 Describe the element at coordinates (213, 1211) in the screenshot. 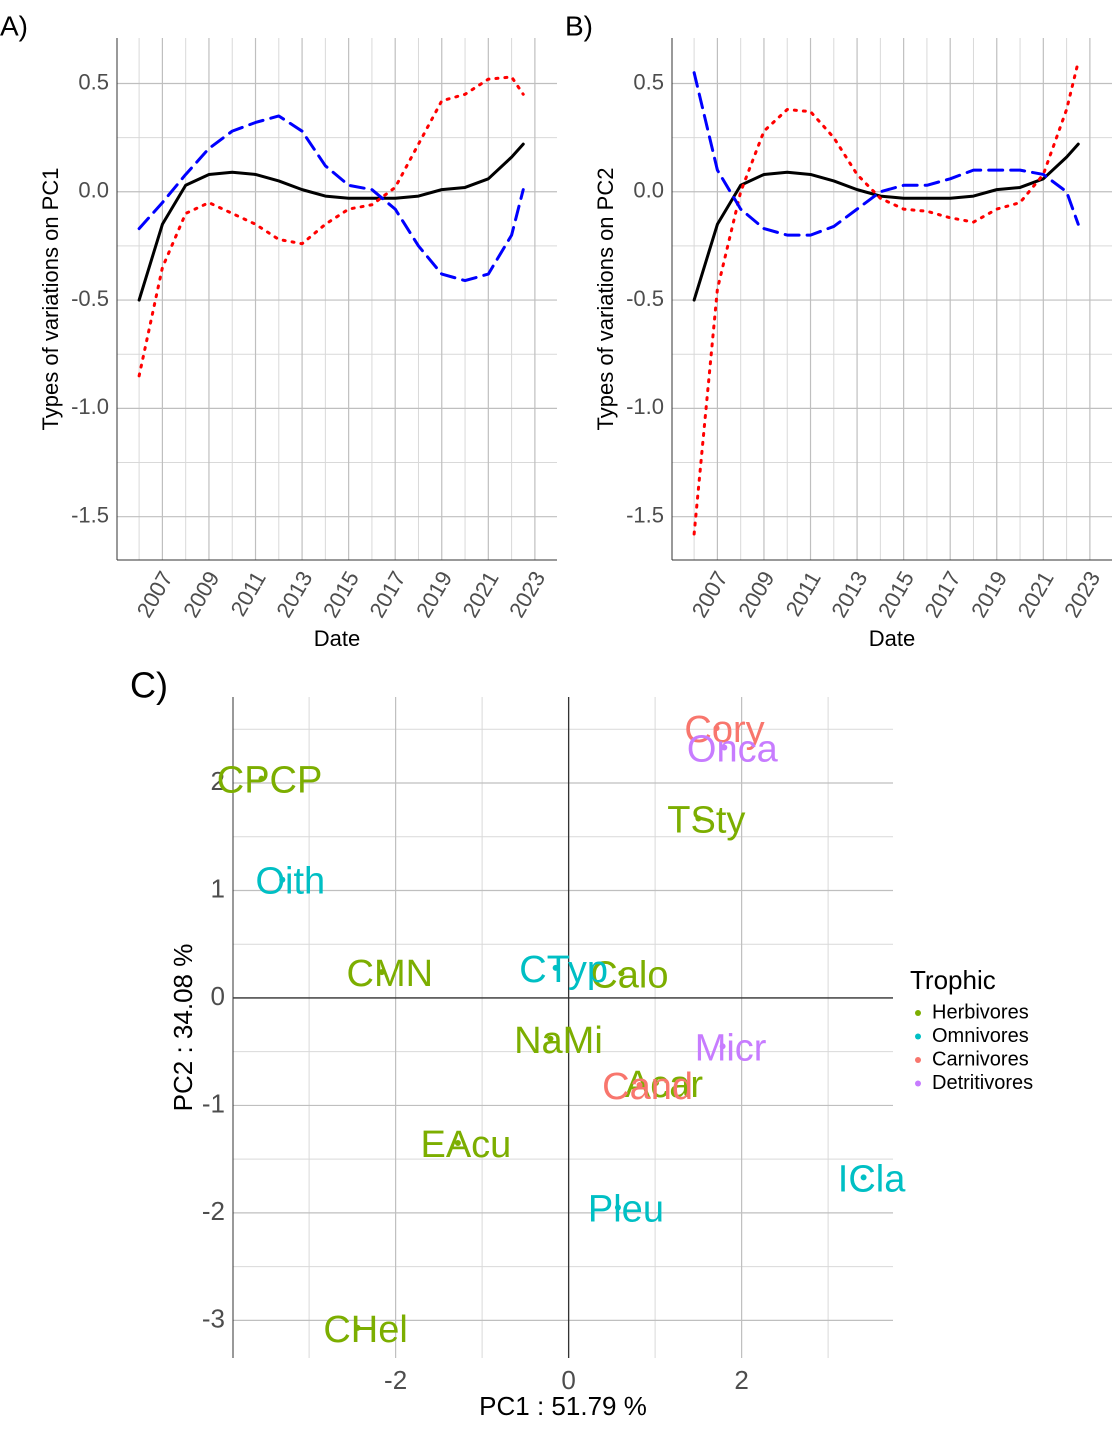

I see `y-tick-label: -2` at that location.